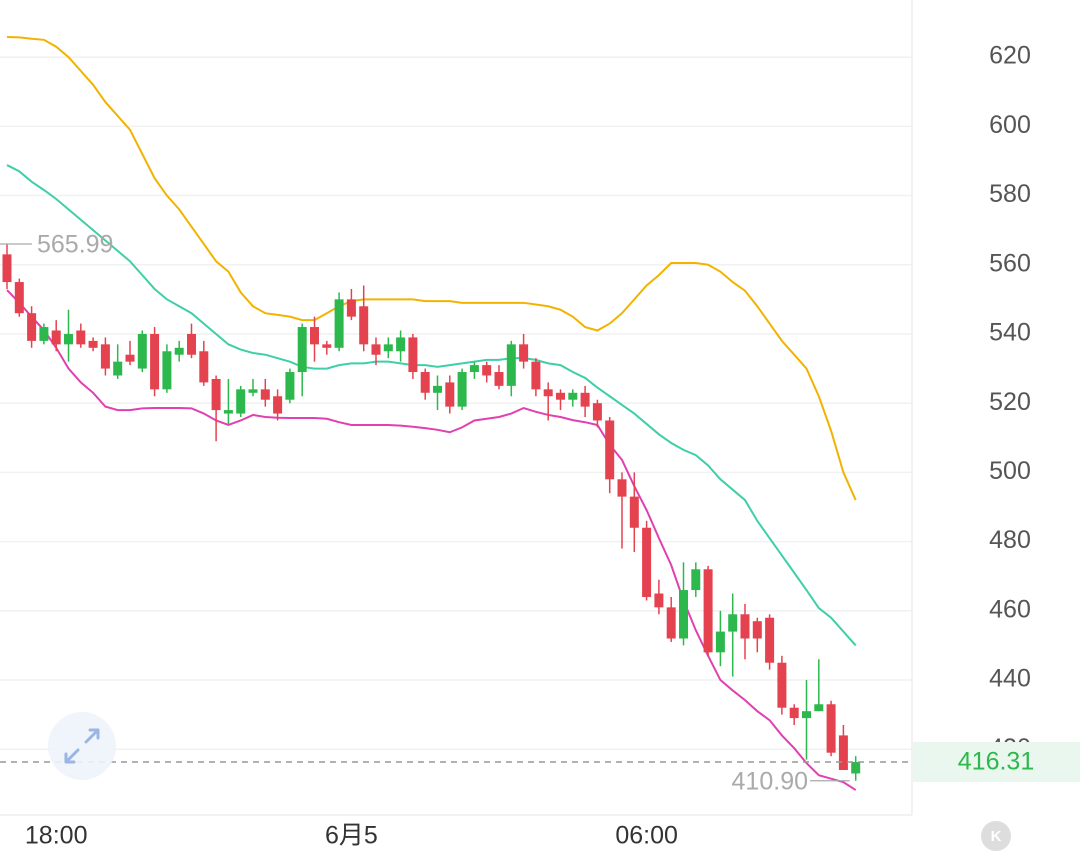  I want to click on last-price-label: 416.31, so click(996, 762).